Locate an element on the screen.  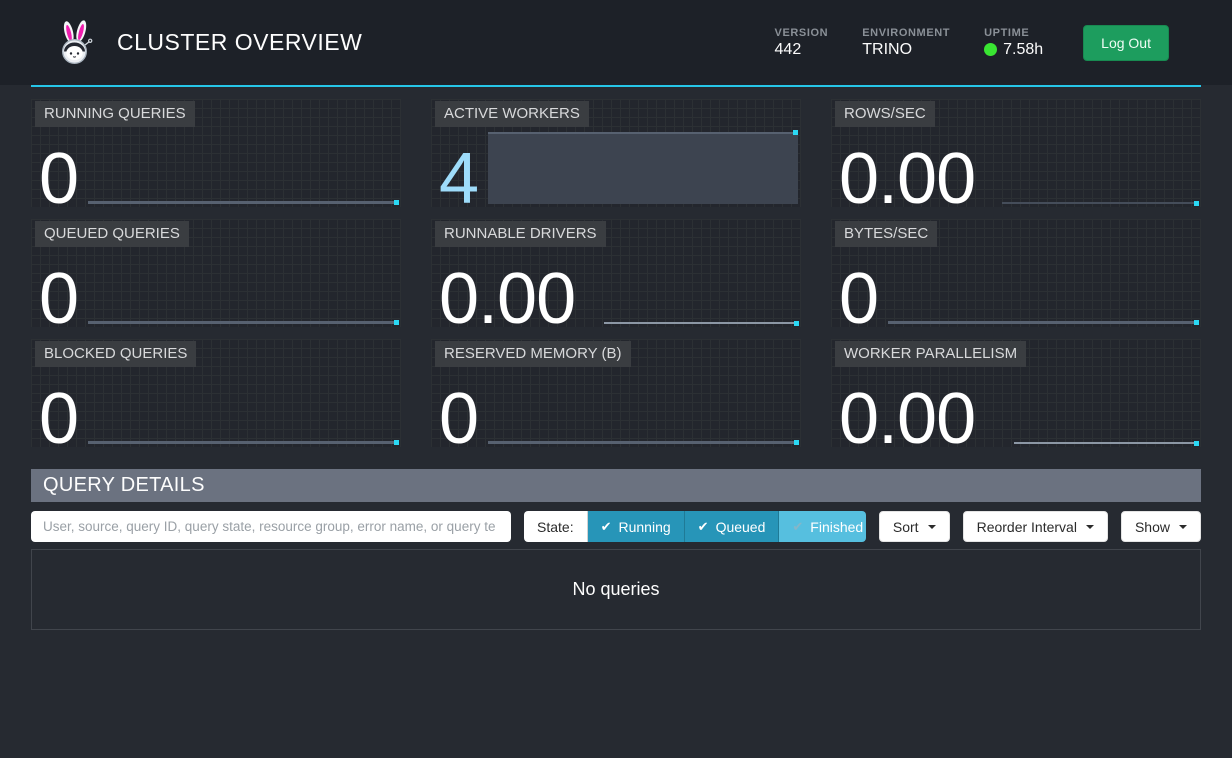
uptime-value-wrap: 7.58h is located at coordinates (1013, 50).